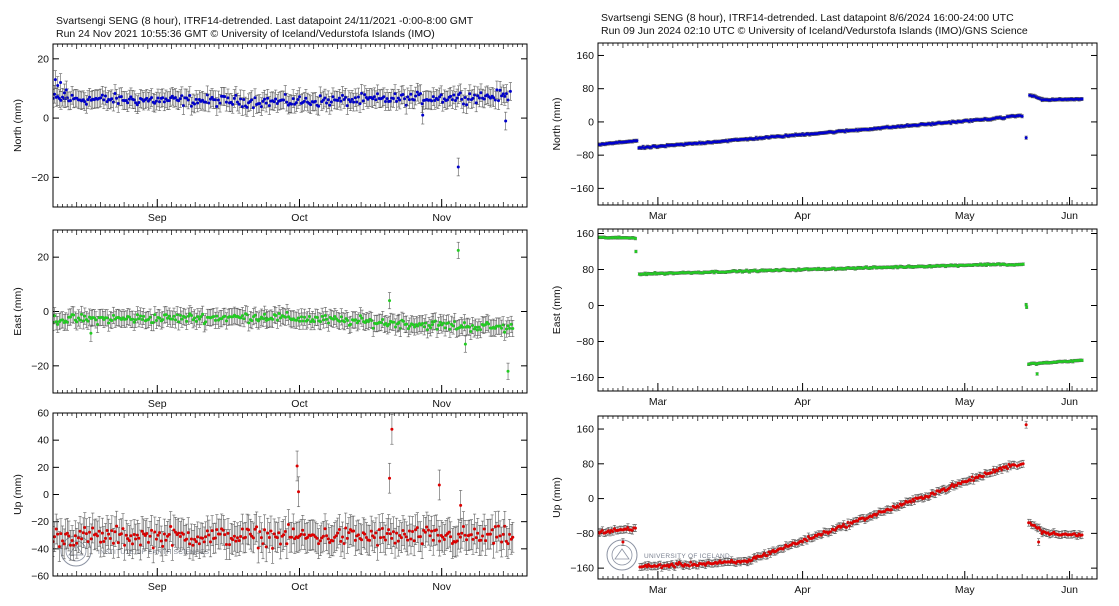 This screenshot has width=1119, height=606. I want to click on month-label: Oct, so click(299, 218).